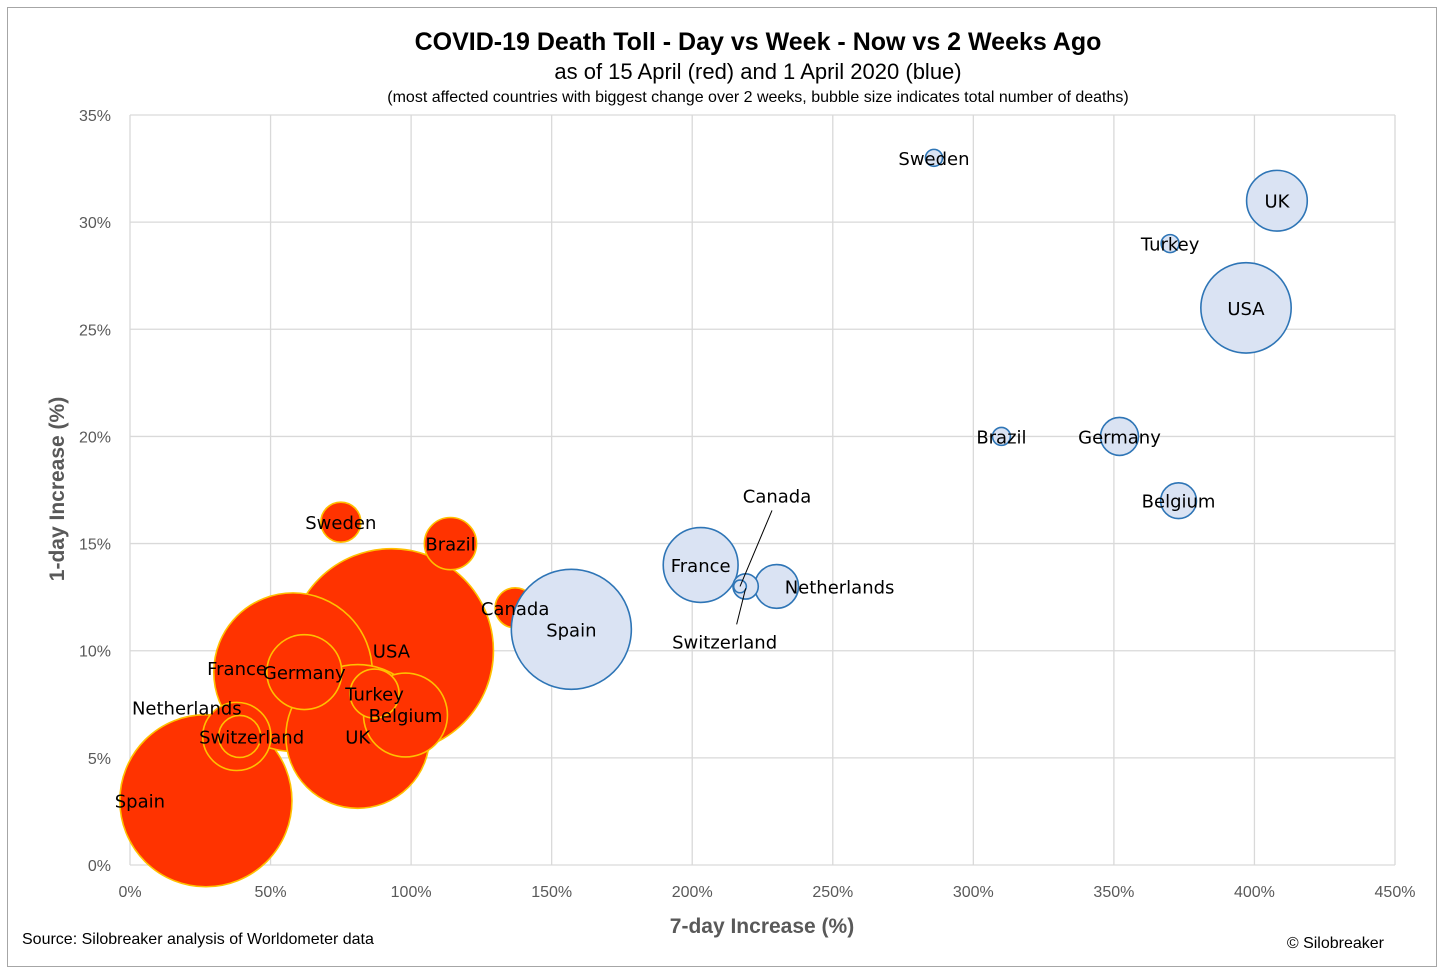  I want to click on bubble-sweden-apr1, so click(934, 158).